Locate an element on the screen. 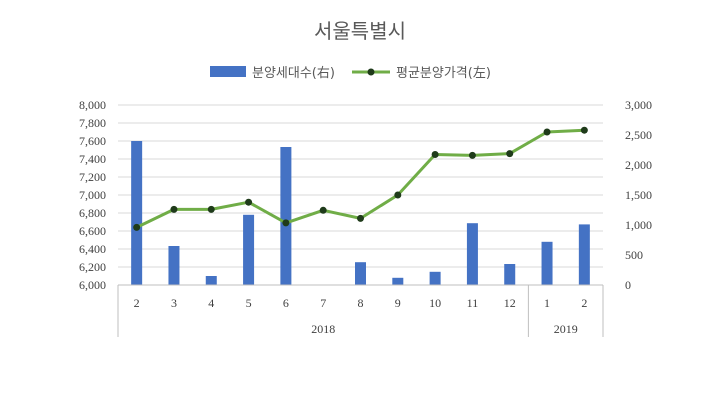 The image size is (717, 405). y-right-tick-label: 500 is located at coordinates (634, 255).